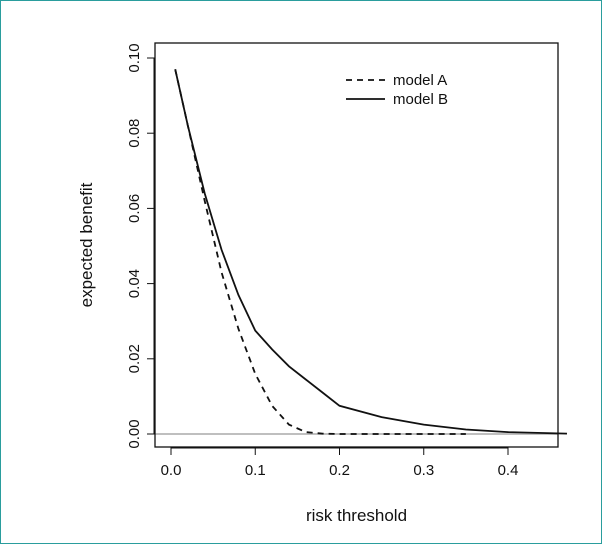 This screenshot has width=602, height=544. What do you see at coordinates (420, 99) in the screenshot?
I see `legend-label: model B` at bounding box center [420, 99].